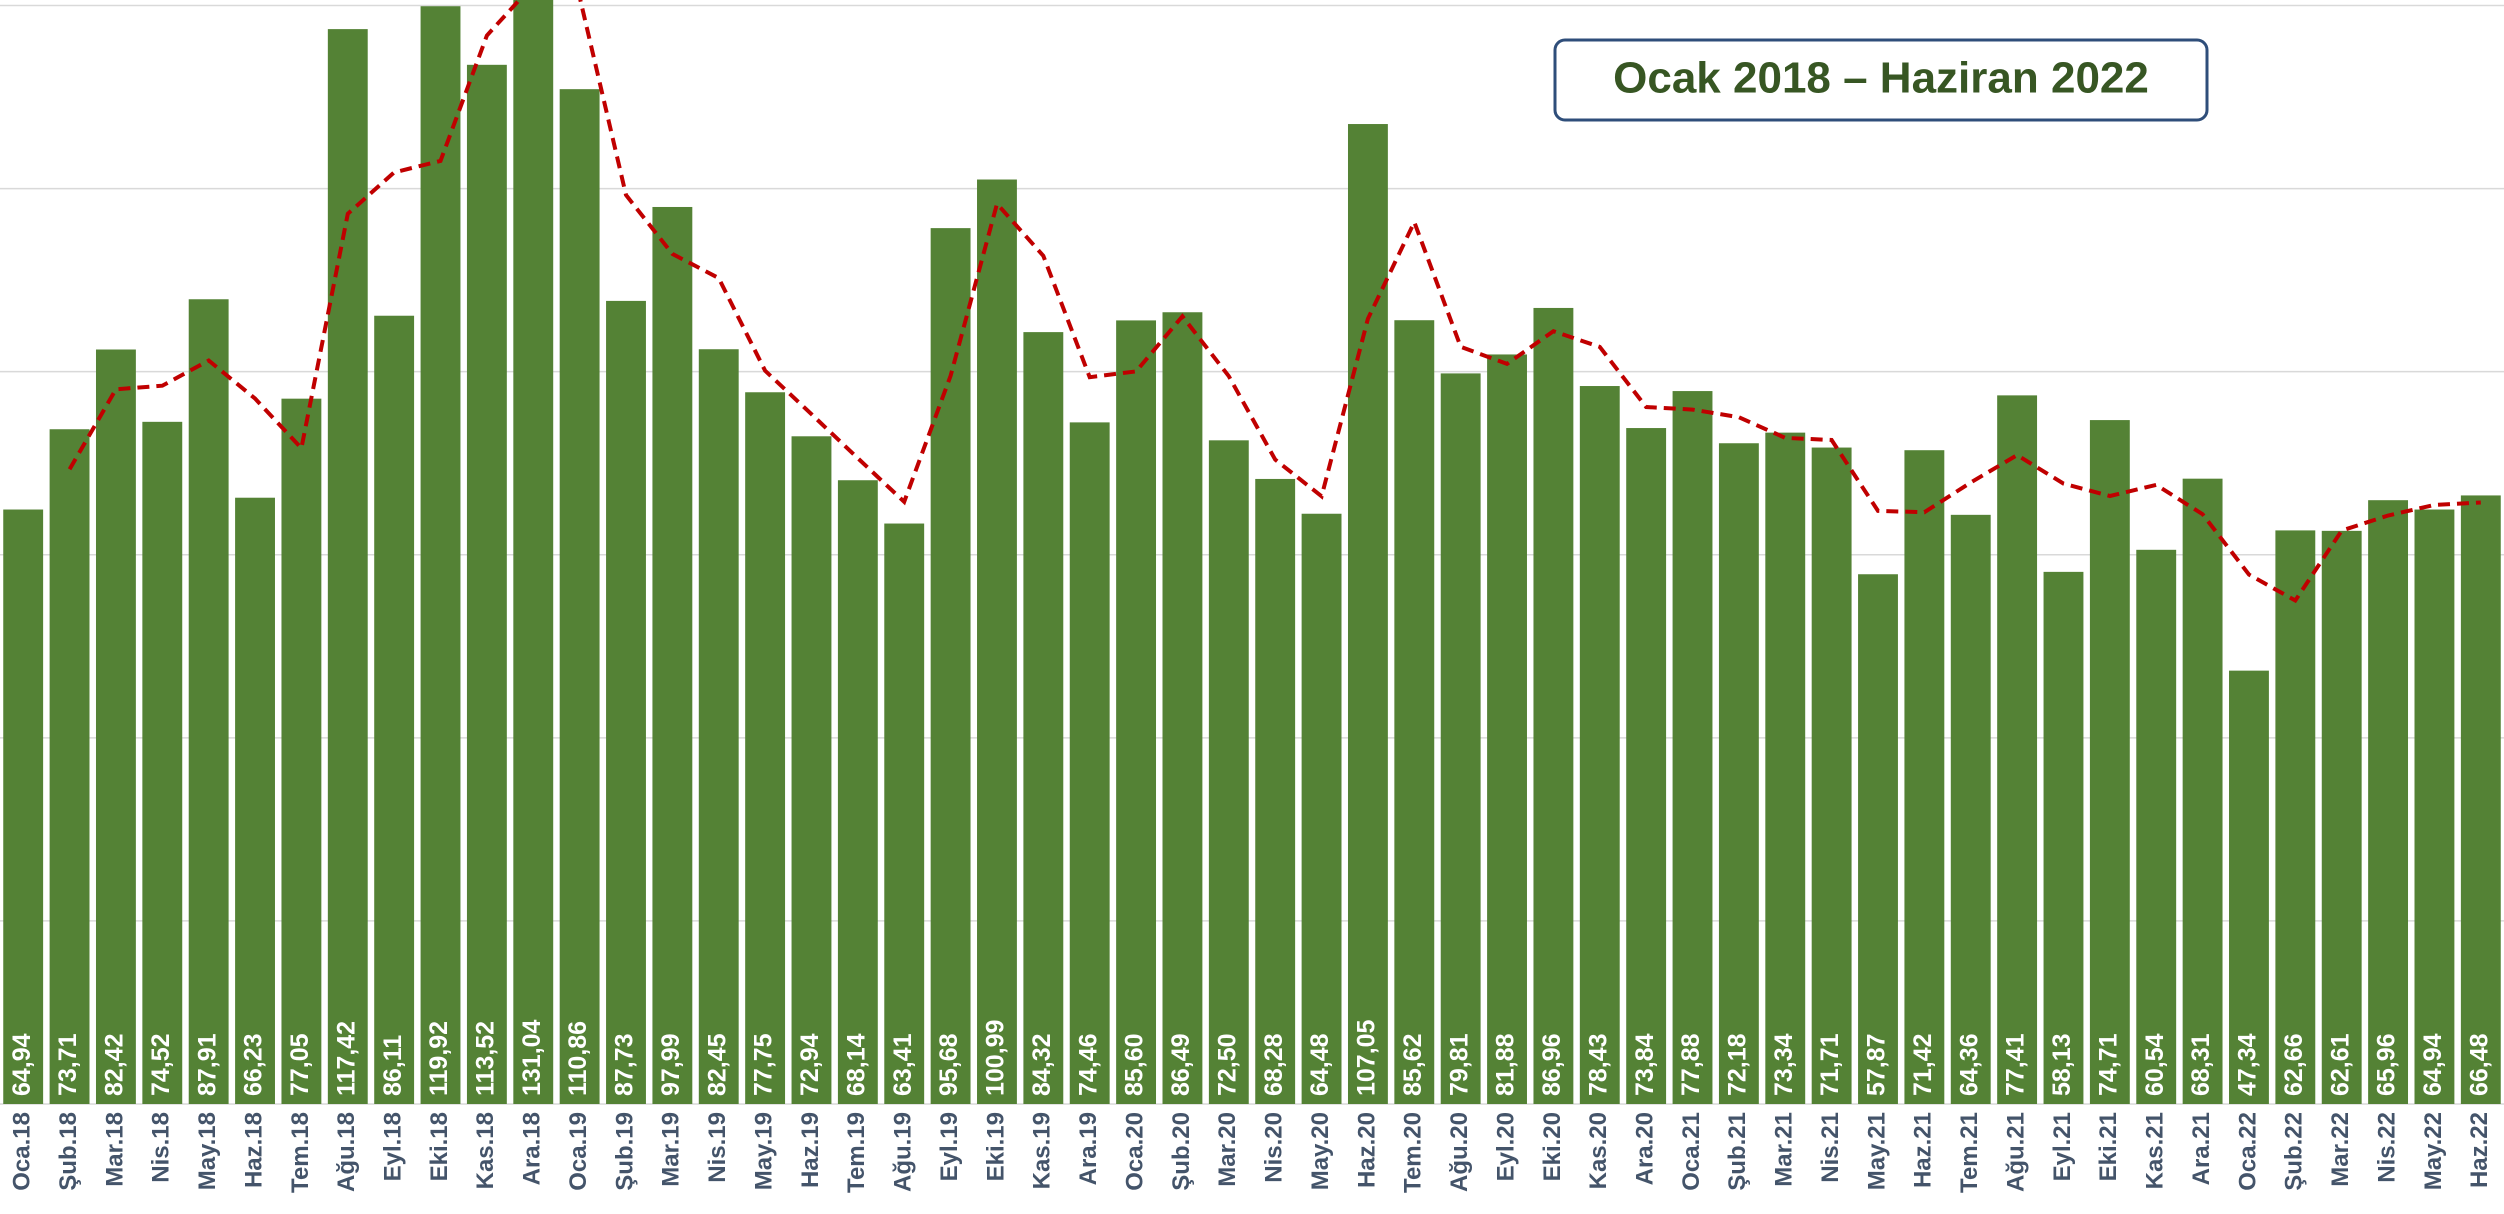 This screenshot has height=1214, width=2504. I want to click on value-label: 60,54, so click(2155, 1064).